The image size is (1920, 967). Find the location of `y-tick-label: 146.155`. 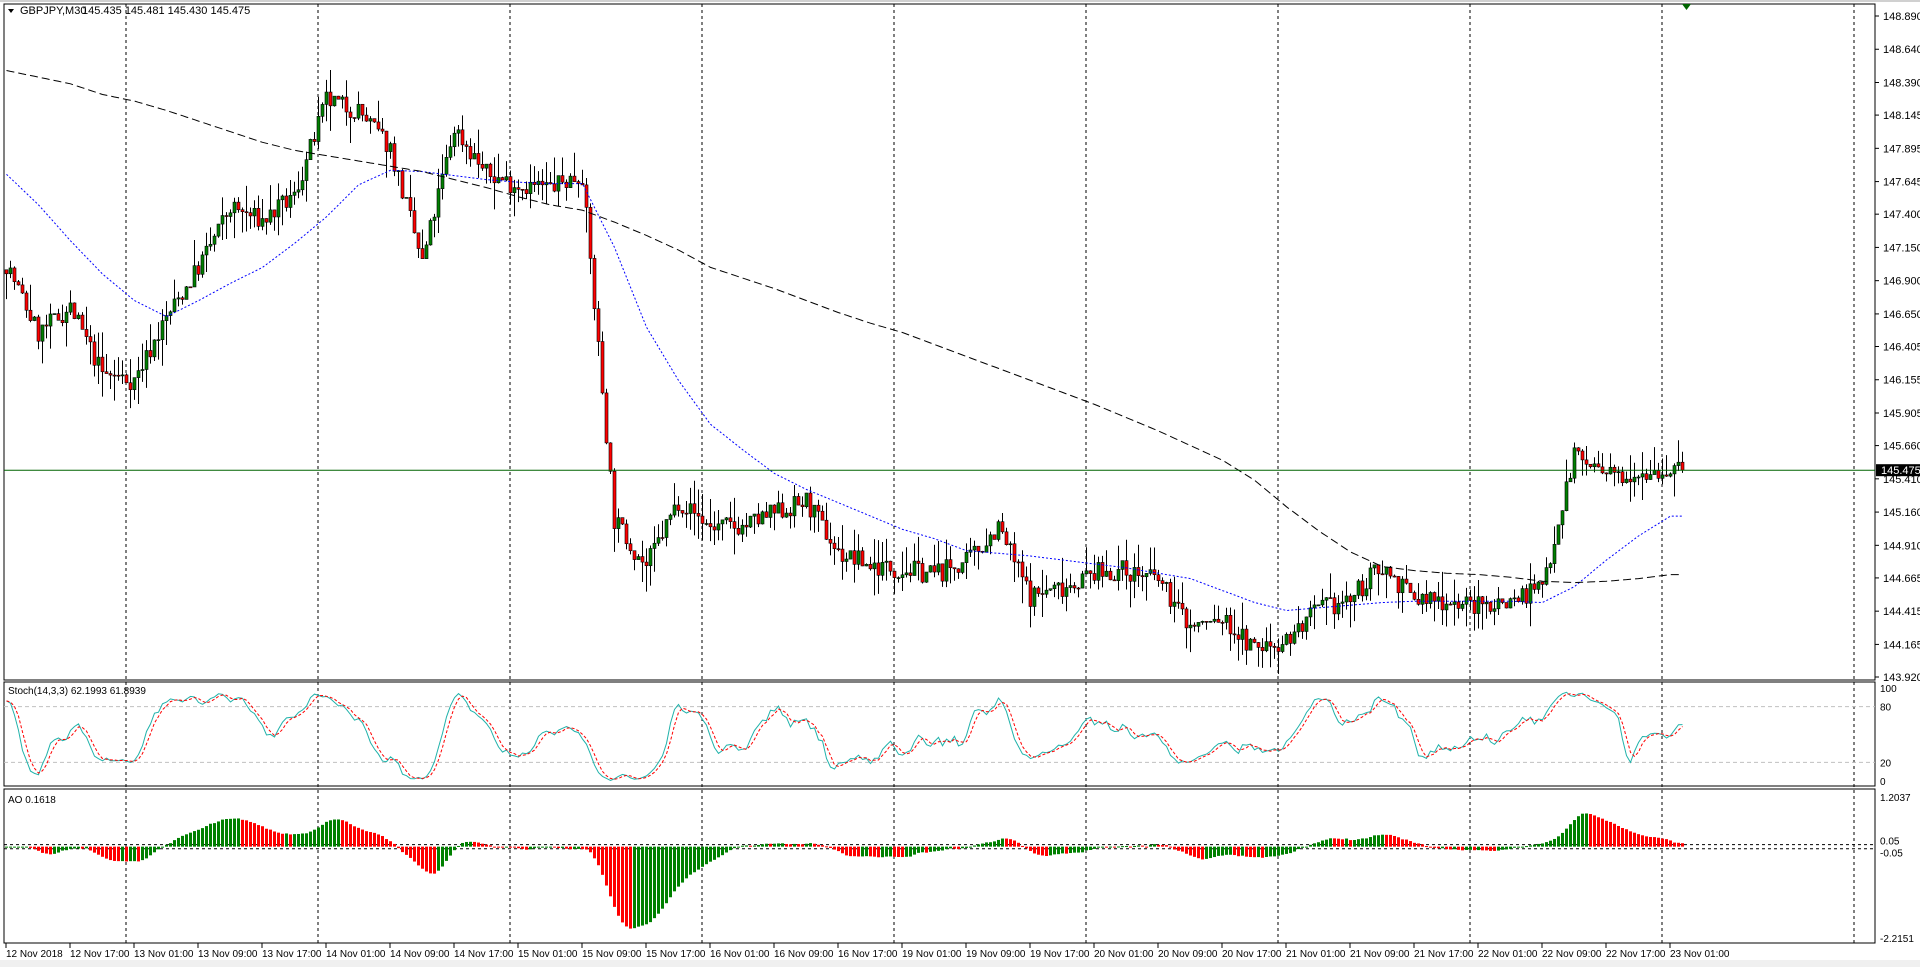

y-tick-label: 146.155 is located at coordinates (1901, 381).